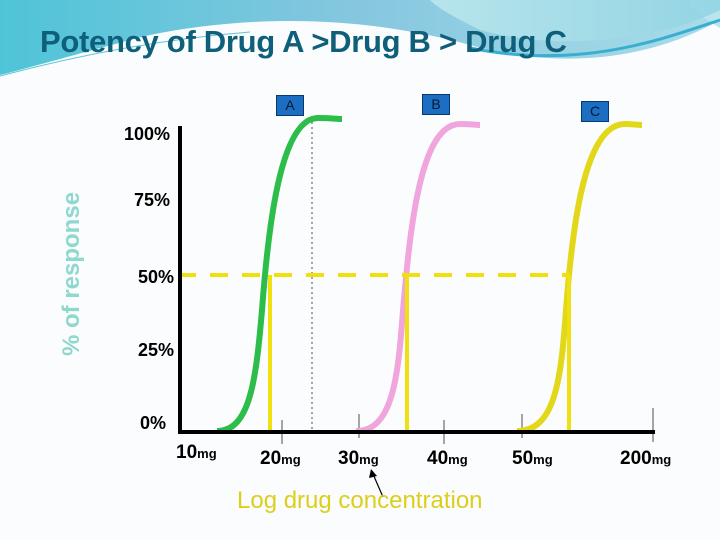 The height and width of the screenshot is (540, 720). I want to click on y-tick-100: 100%, so click(146, 134).